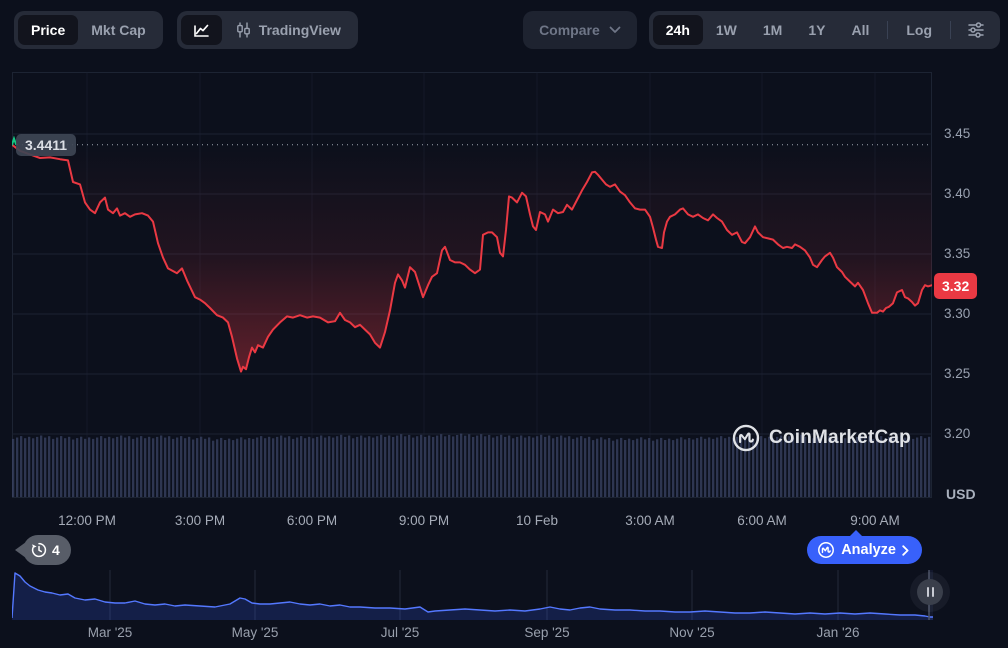  Describe the element at coordinates (957, 433) in the screenshot. I see `y-axis-label: 3.20` at that location.